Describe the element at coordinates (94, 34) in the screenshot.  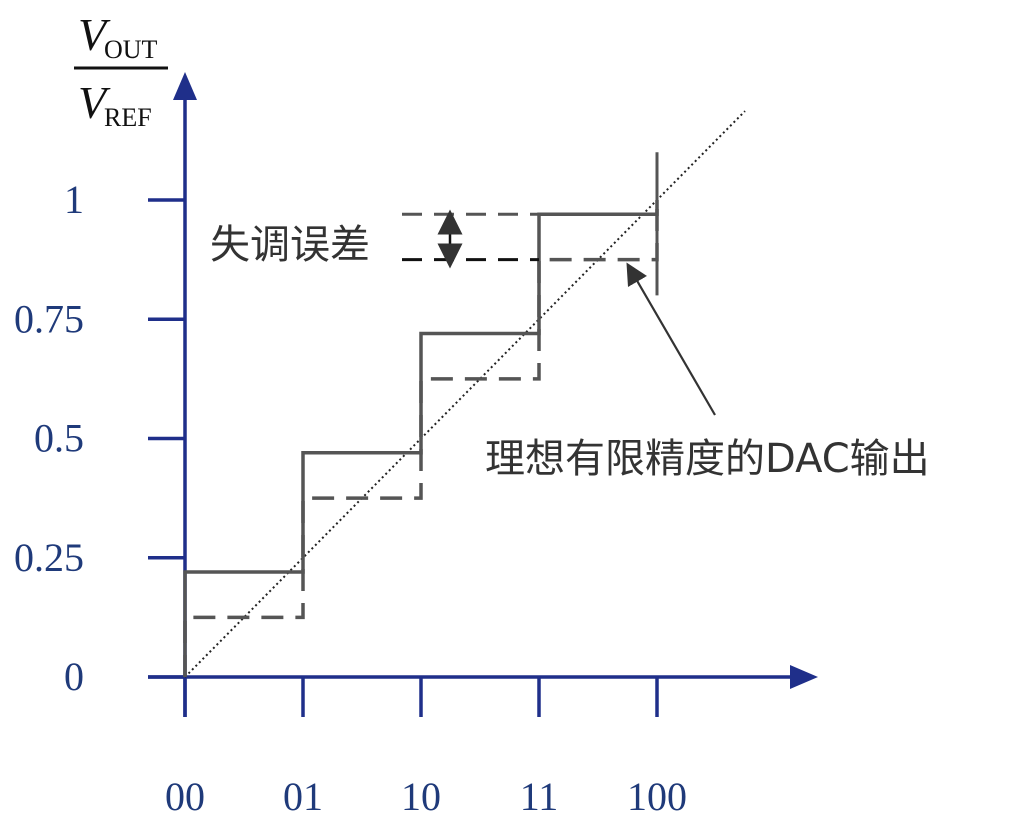
I see `y-label-num-main: V` at that location.